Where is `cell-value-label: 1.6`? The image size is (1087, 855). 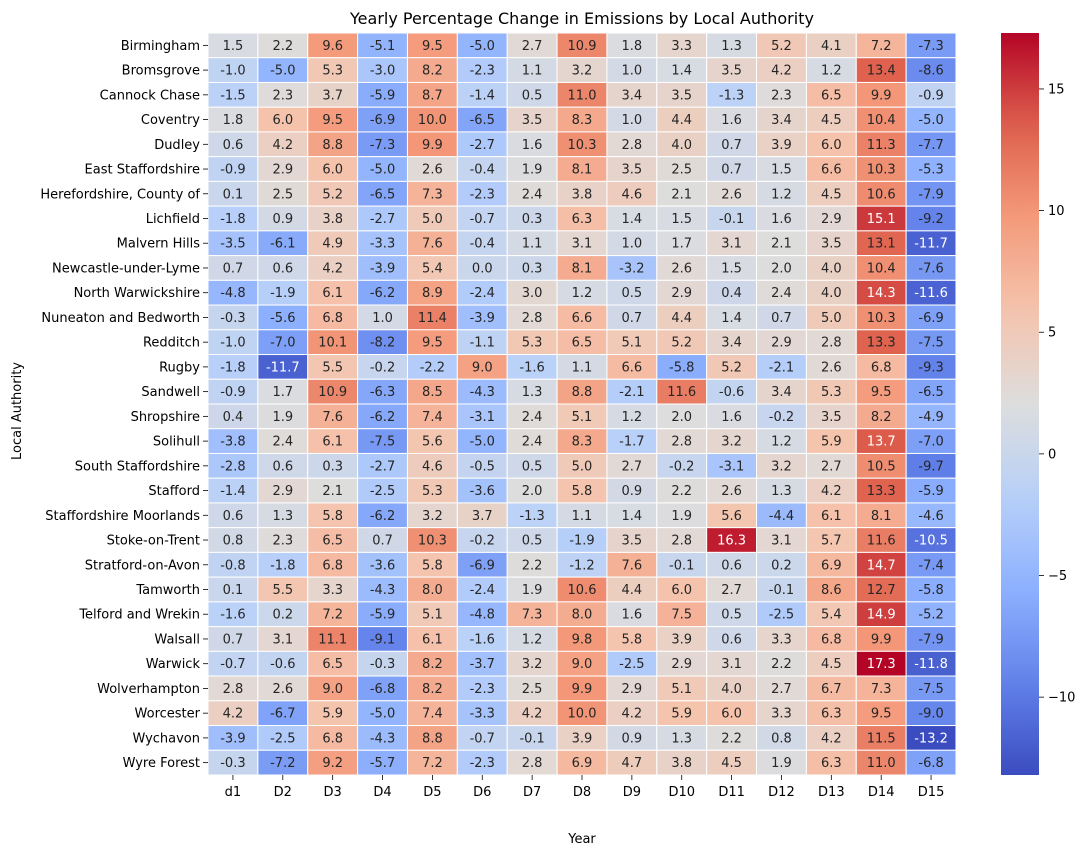
cell-value-label: 1.6 is located at coordinates (731, 120).